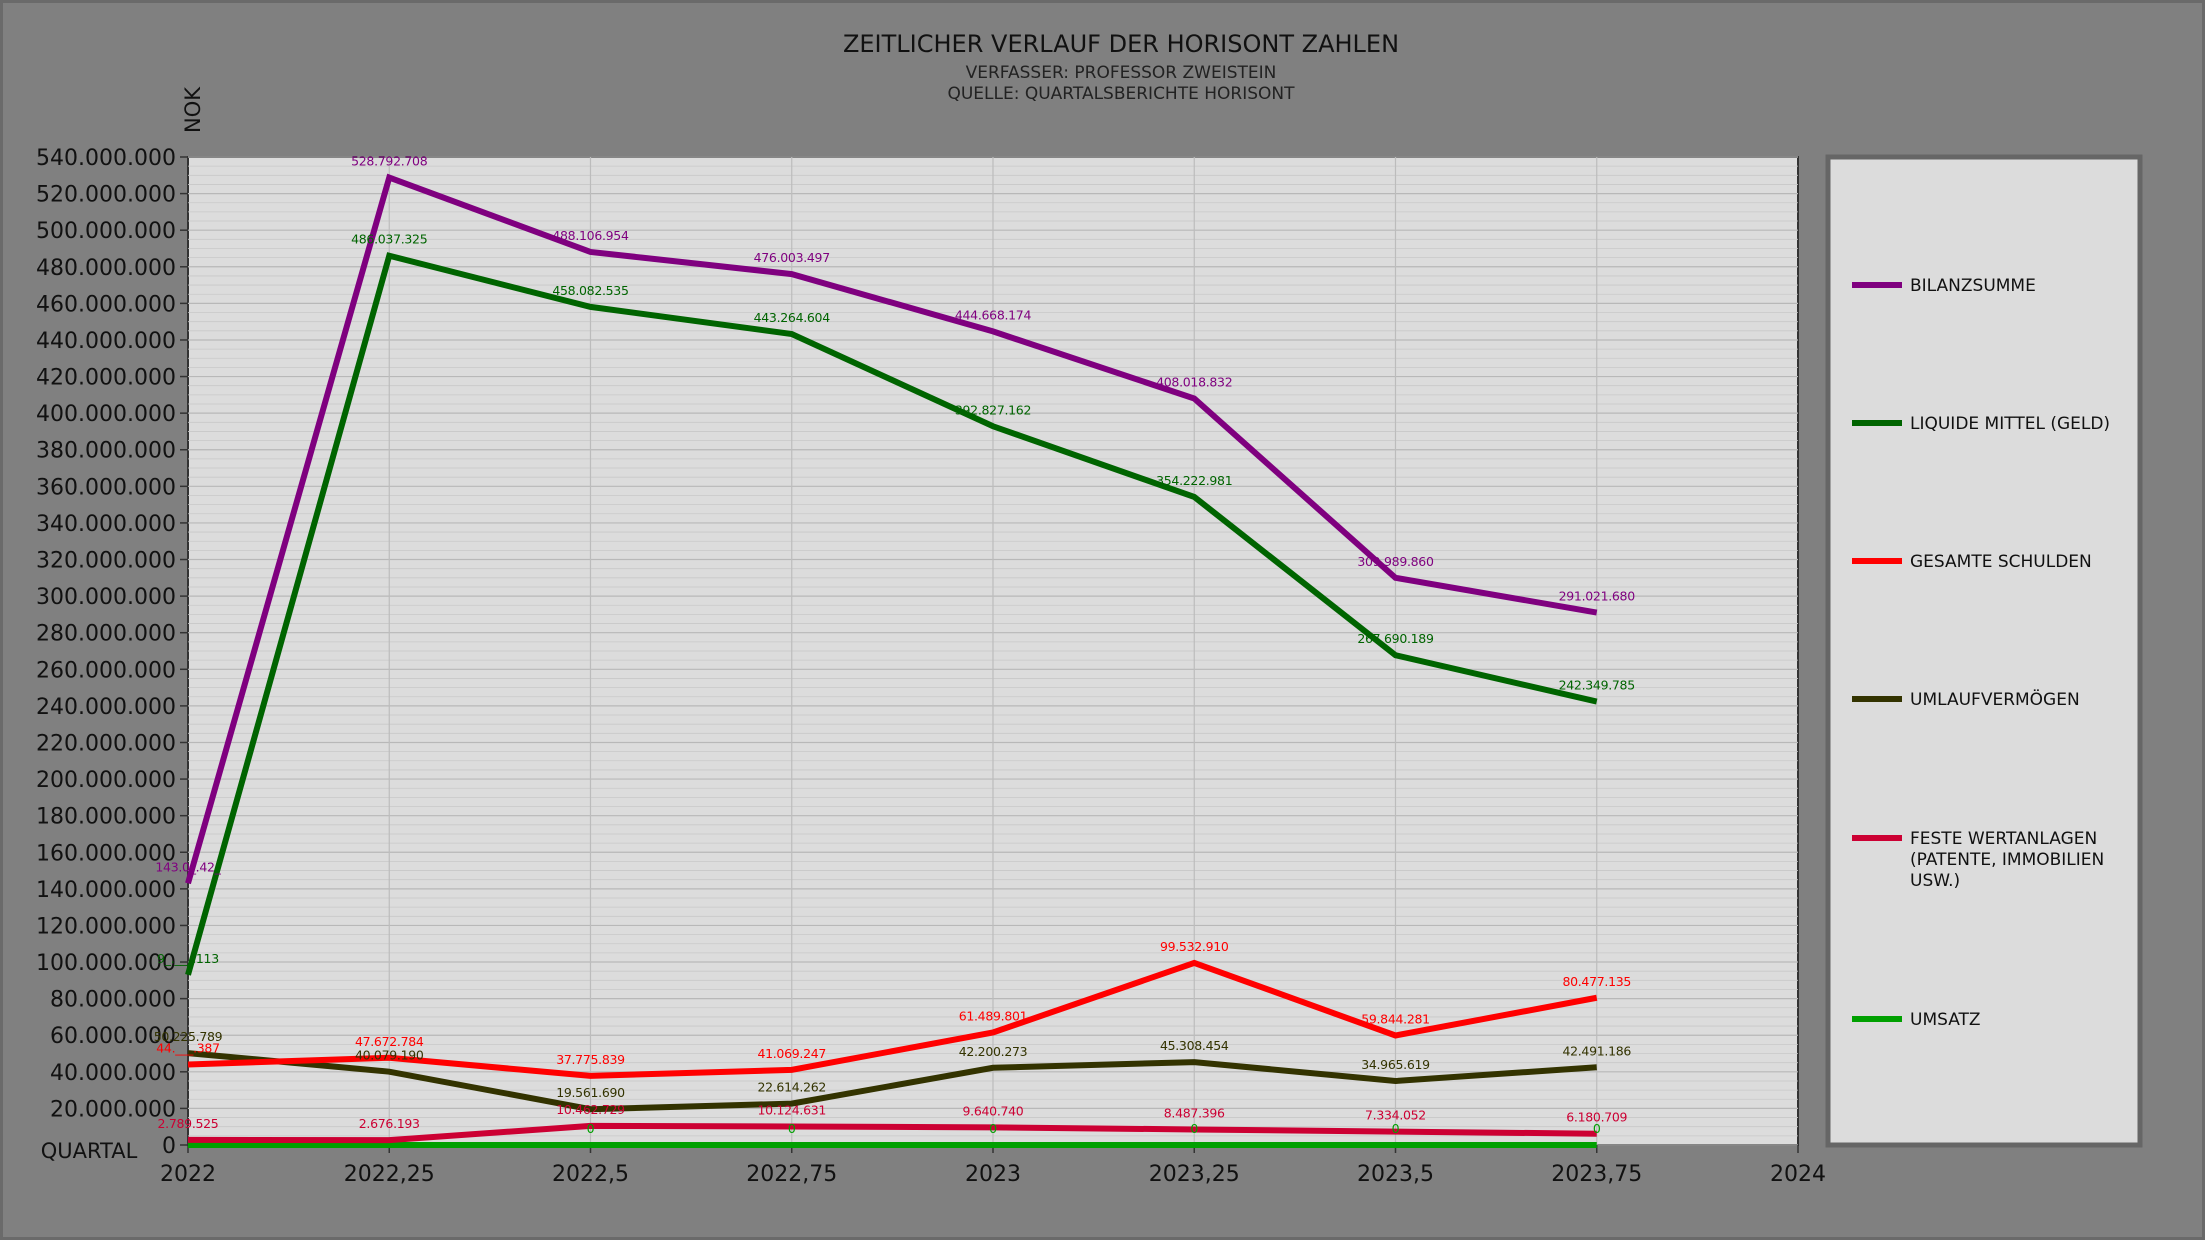 The width and height of the screenshot is (2205, 1240). Describe the element at coordinates (106, 561) in the screenshot. I see `y-tick-label: 320.000.000` at that location.